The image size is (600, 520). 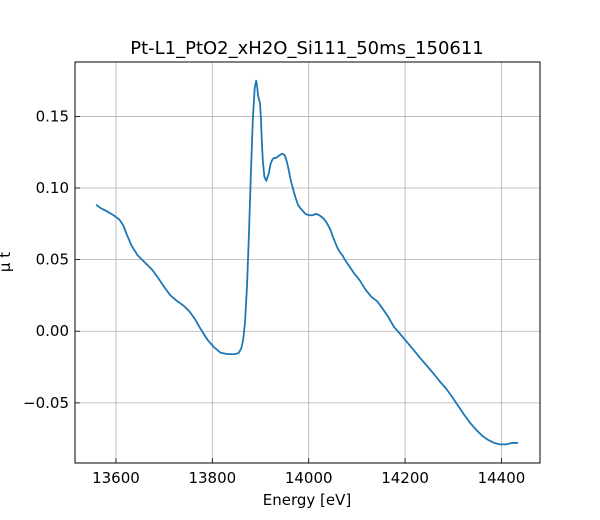 I want to click on y-axis-ticks: −0.05 0.00 0.05 0.10 0.15, so click(x=51, y=259).